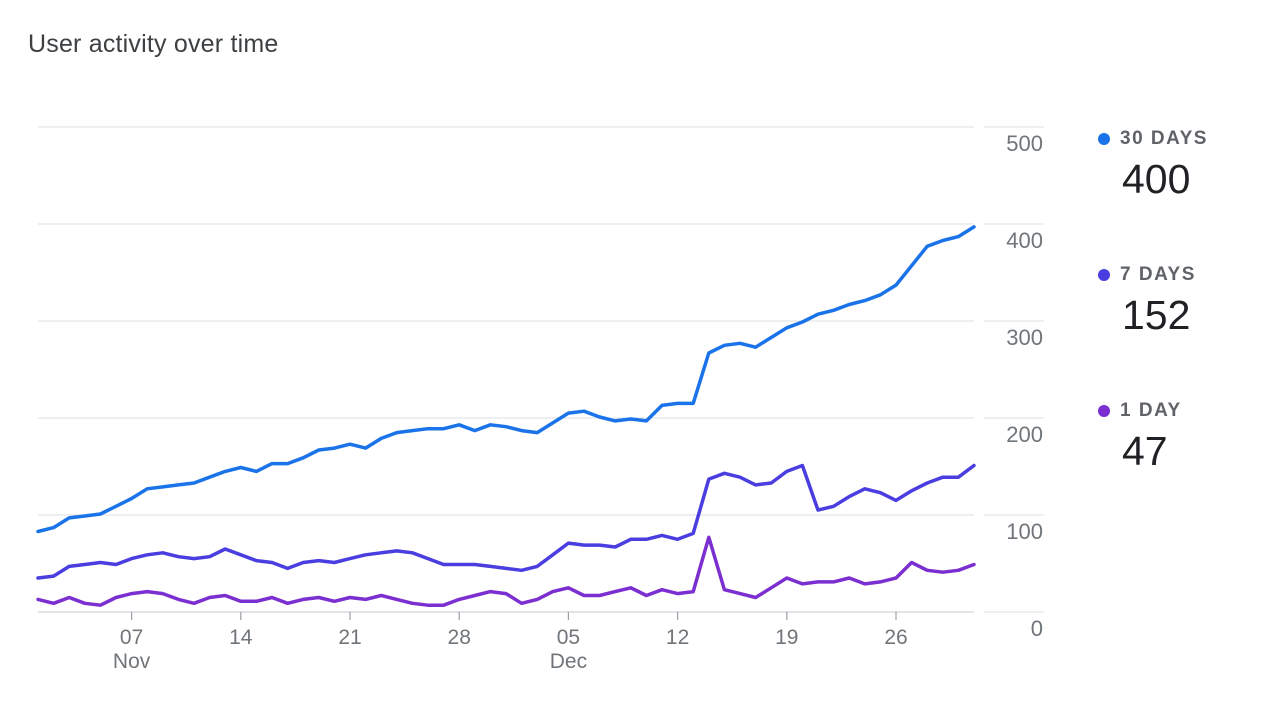 The width and height of the screenshot is (1266, 722). I want to click on x-tick-sublabel-Nov: Nov, so click(132, 661).